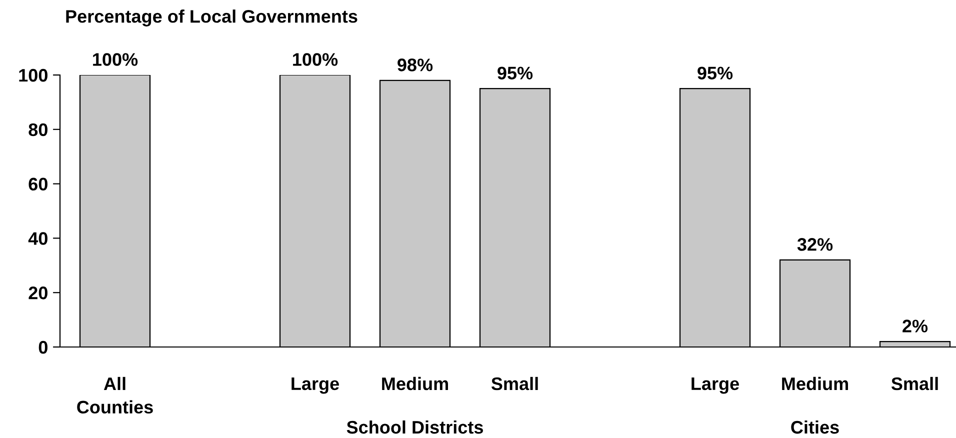 Image resolution: width=956 pixels, height=438 pixels. What do you see at coordinates (415, 65) in the screenshot?
I see `data-label: 98%` at bounding box center [415, 65].